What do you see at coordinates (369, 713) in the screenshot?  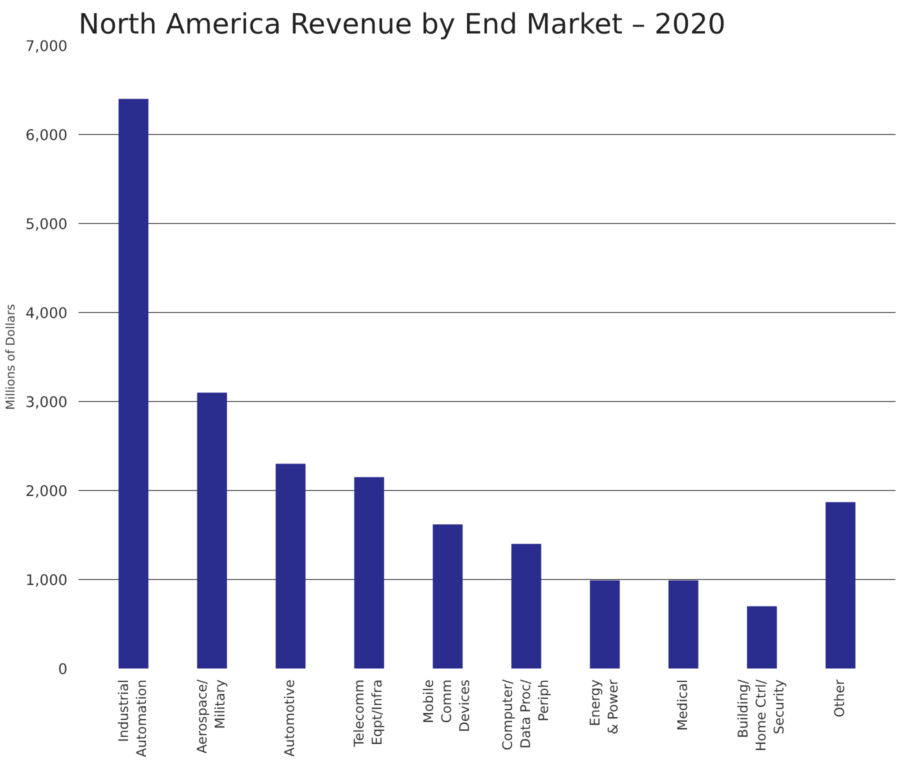 I see `x-tick-label: Telecomm Eqpt/Infra` at bounding box center [369, 713].